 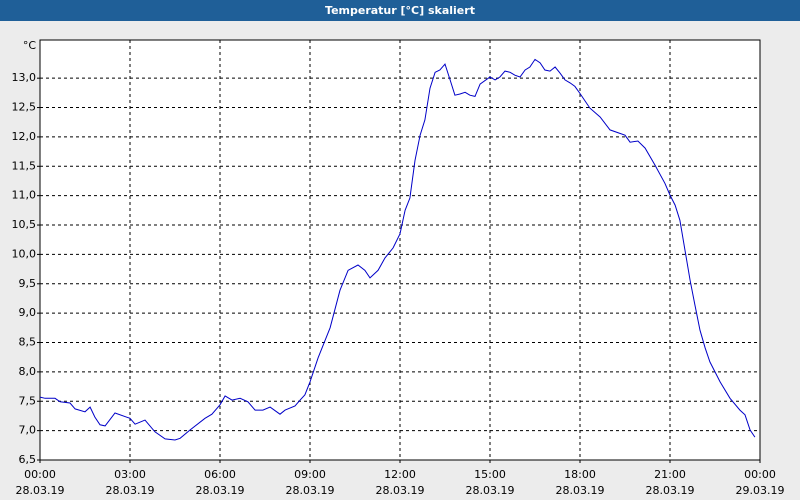 What do you see at coordinates (670, 474) in the screenshot?
I see `x-tick-label: 21:00` at bounding box center [670, 474].